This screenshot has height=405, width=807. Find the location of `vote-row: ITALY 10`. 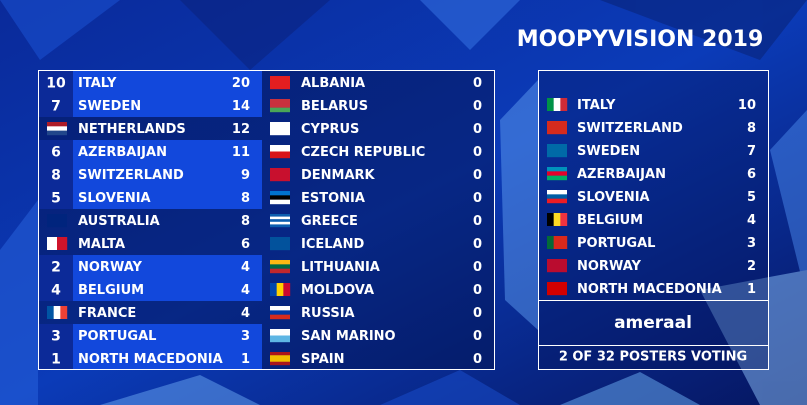

vote-row: ITALY 10 is located at coordinates (651, 105).